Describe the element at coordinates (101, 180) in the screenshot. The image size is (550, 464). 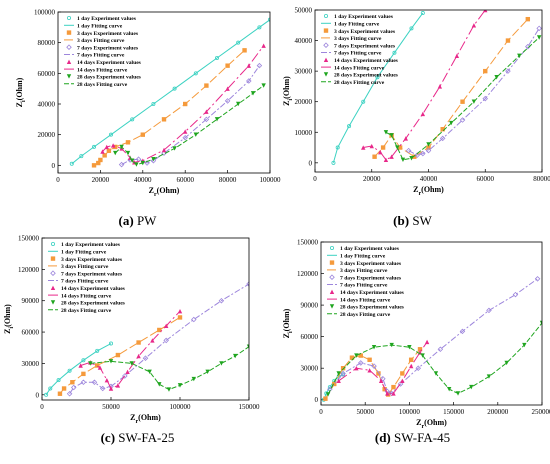
I see `x-tick-label: 20000` at that location.